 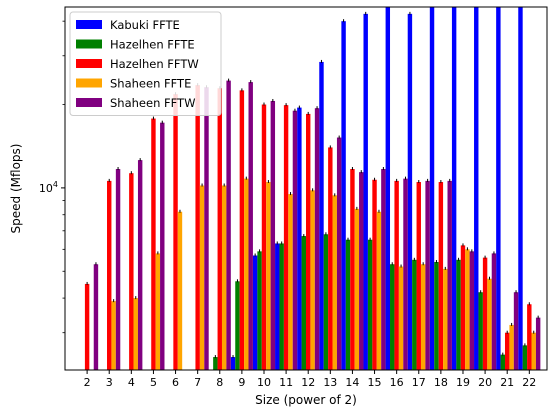 I want to click on y-tick-label: 104, so click(x=48, y=187).